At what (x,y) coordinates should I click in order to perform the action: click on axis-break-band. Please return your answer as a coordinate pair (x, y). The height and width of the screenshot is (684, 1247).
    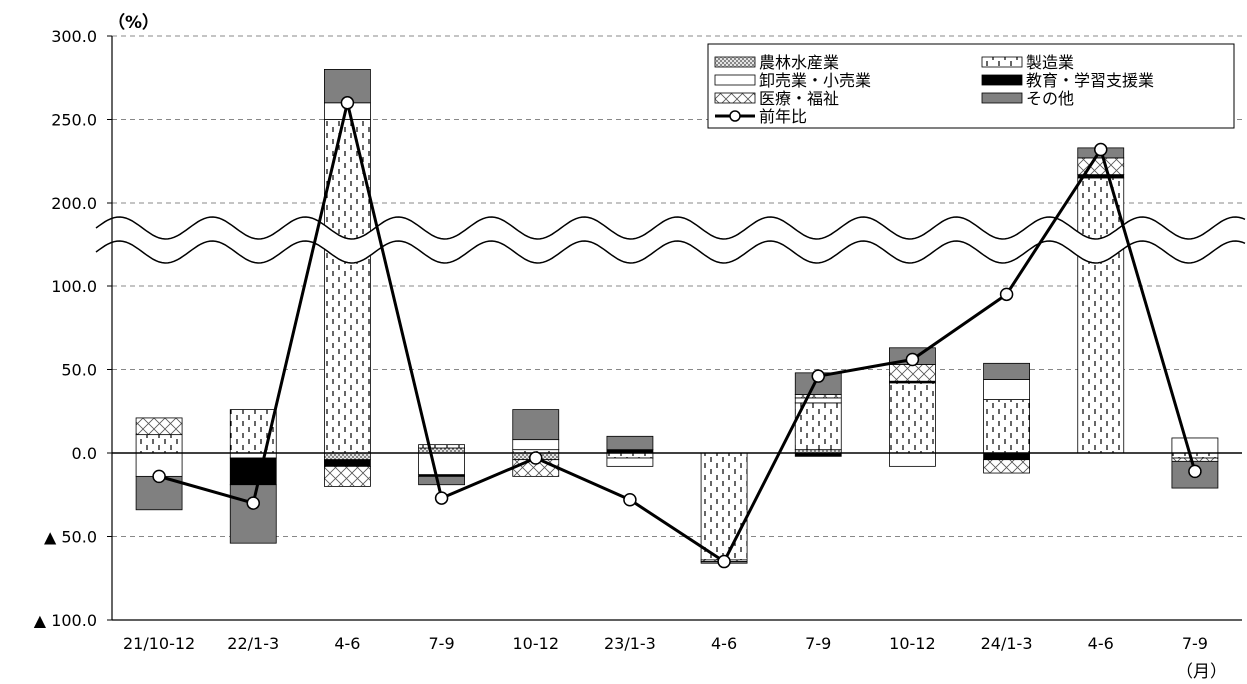
    Looking at the image, I should click on (671, 240).